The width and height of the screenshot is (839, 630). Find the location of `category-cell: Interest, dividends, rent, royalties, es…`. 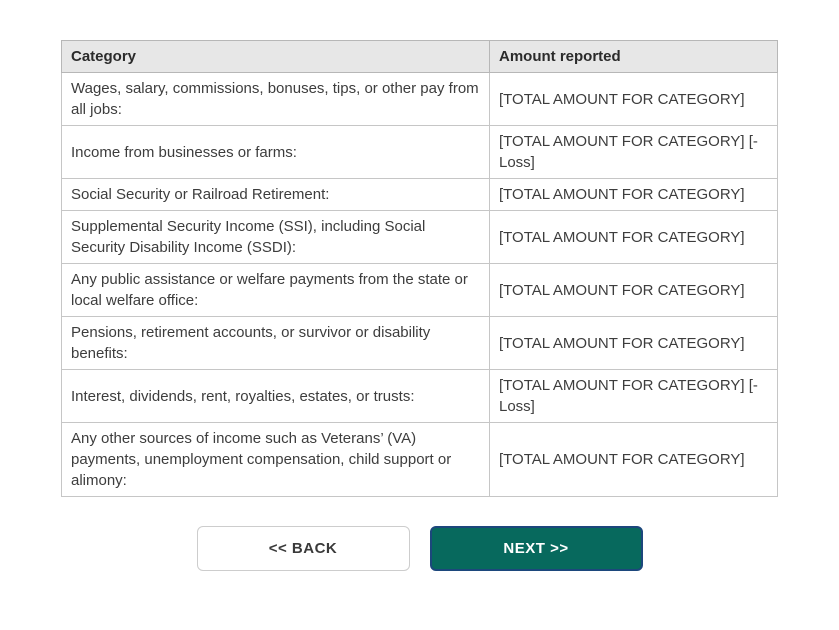

category-cell: Interest, dividends, rent, royalties, es… is located at coordinates (275, 396).